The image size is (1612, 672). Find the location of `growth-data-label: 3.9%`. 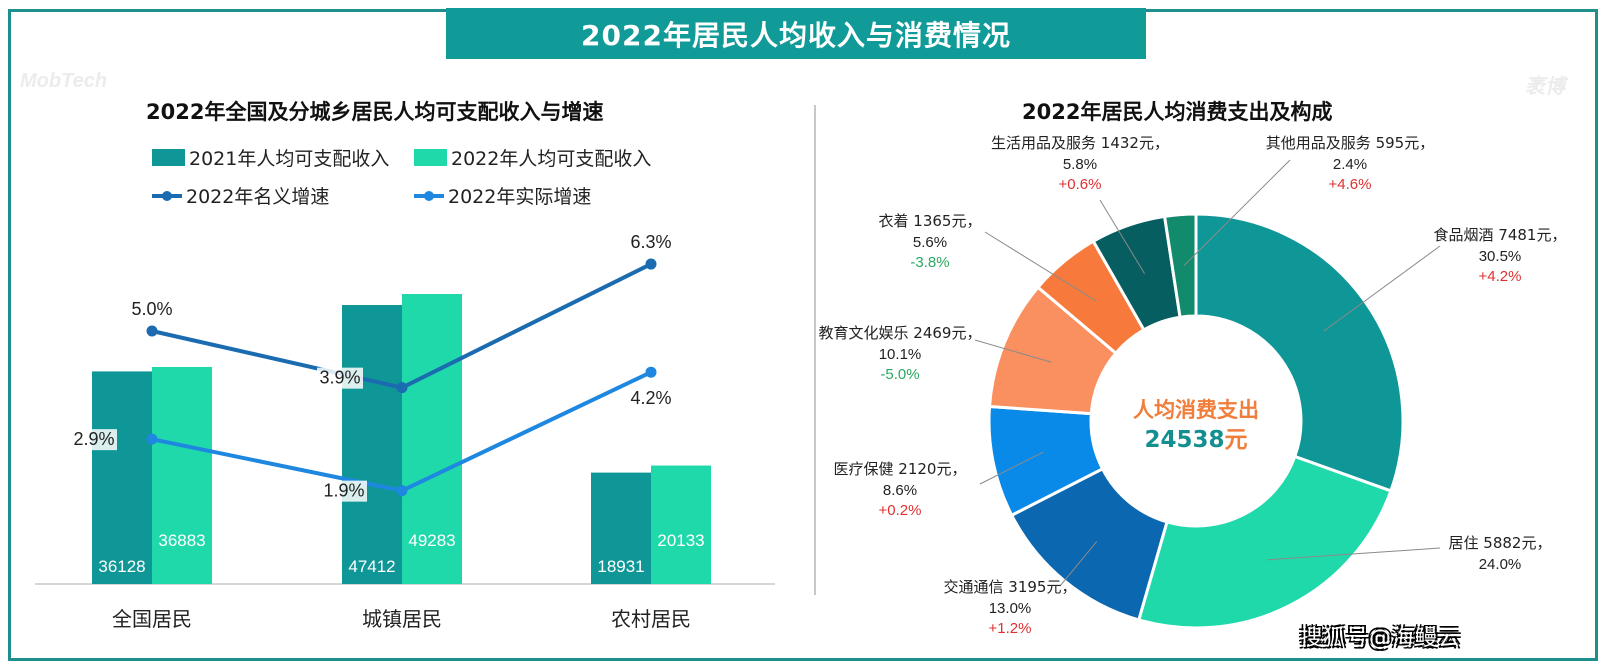

growth-data-label: 3.9% is located at coordinates (339, 378).